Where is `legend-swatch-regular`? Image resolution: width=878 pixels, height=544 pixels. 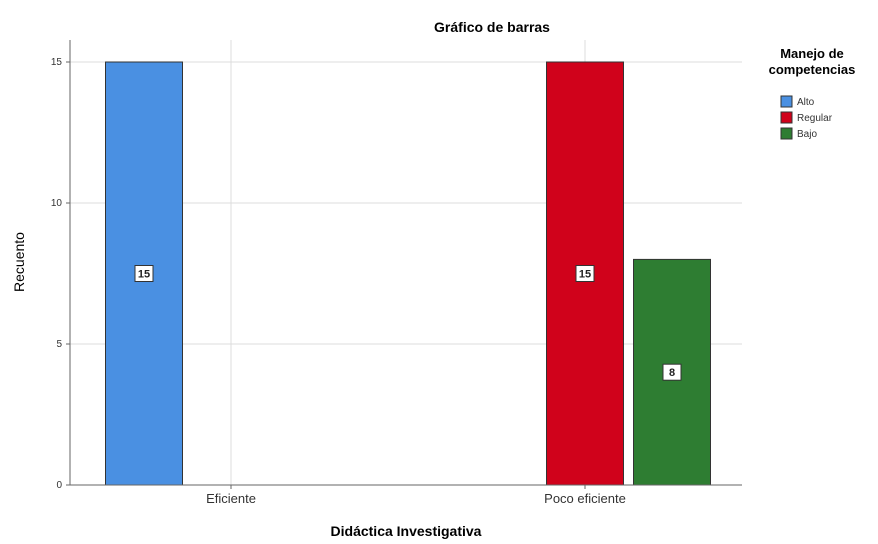
legend-swatch-regular is located at coordinates (786, 117).